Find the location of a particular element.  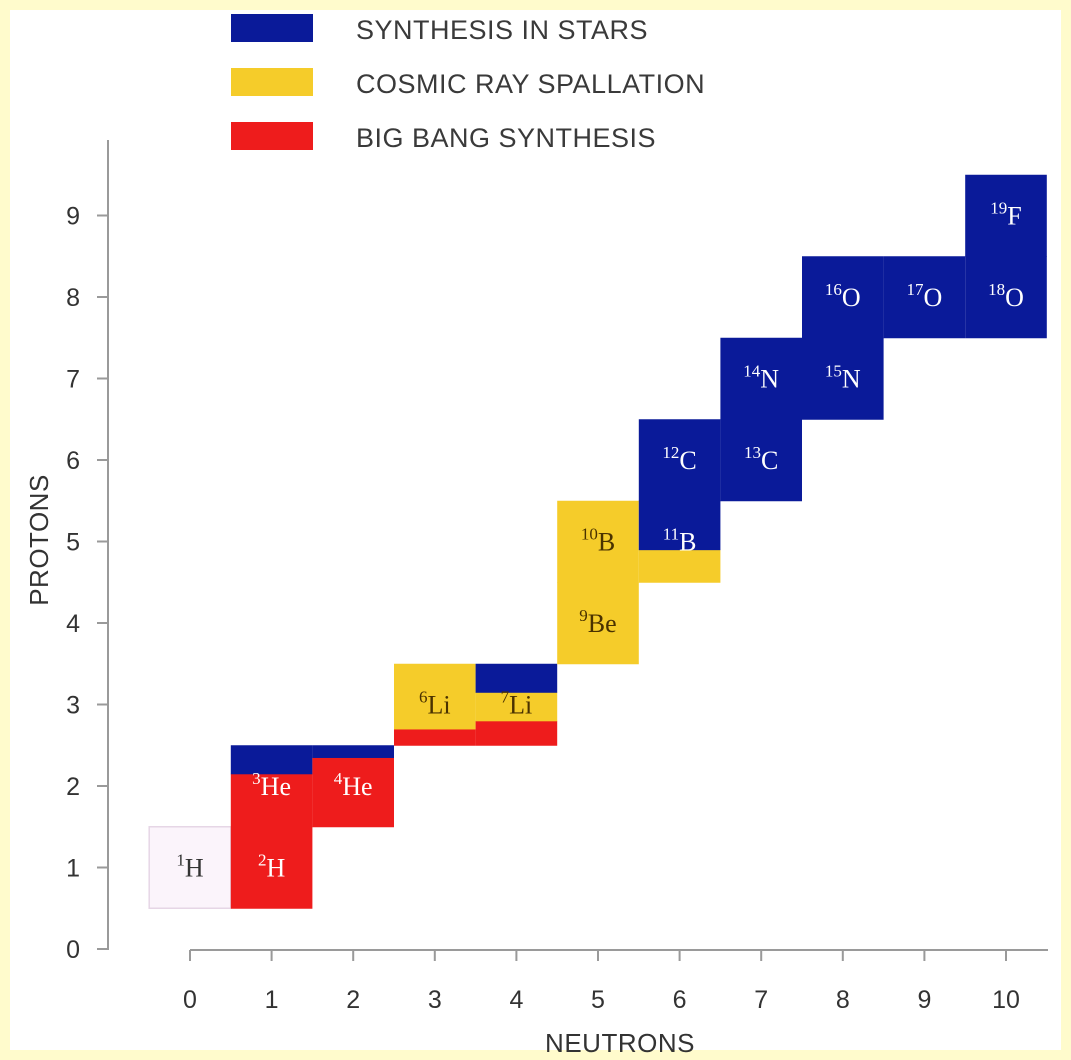

legend-label-cosmic: COSMIC RAY SPALLATION is located at coordinates (530, 84).